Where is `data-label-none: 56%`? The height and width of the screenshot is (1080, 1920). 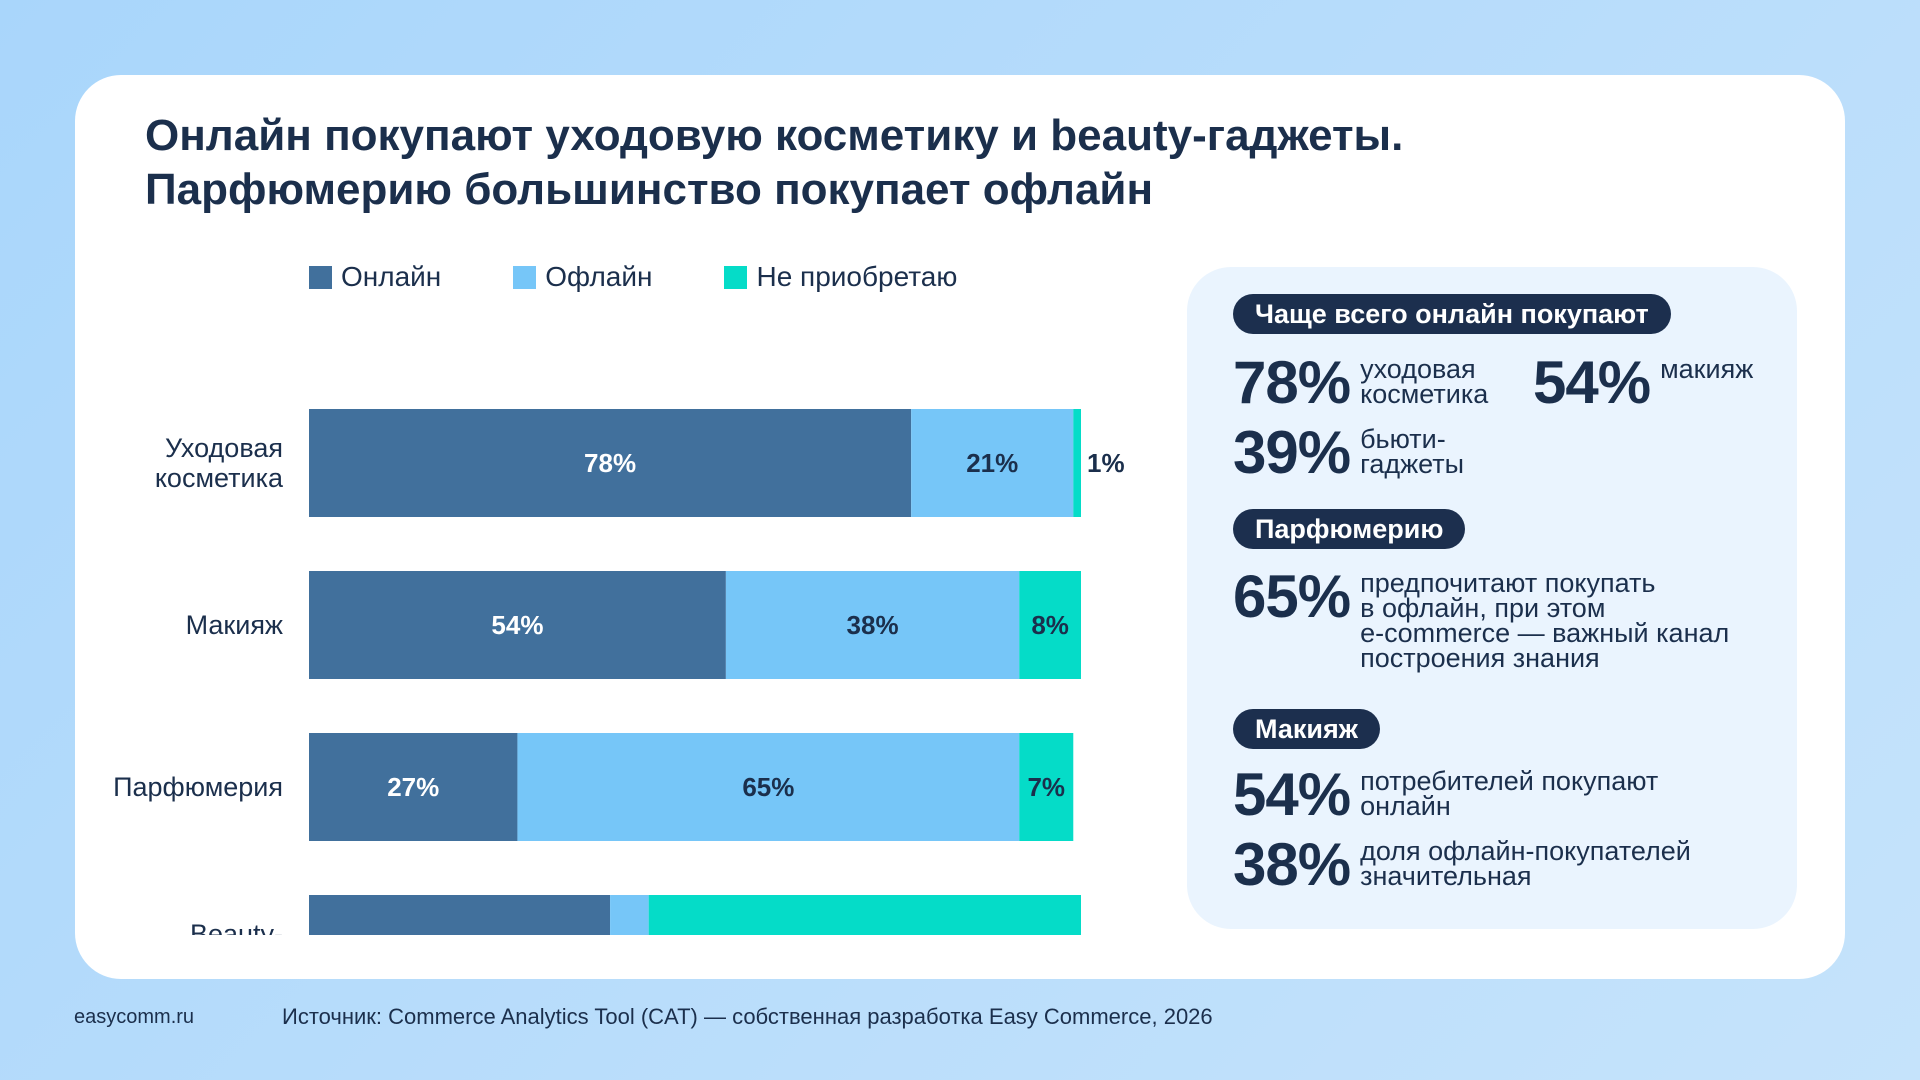
data-label-none: 56% is located at coordinates (865, 934).